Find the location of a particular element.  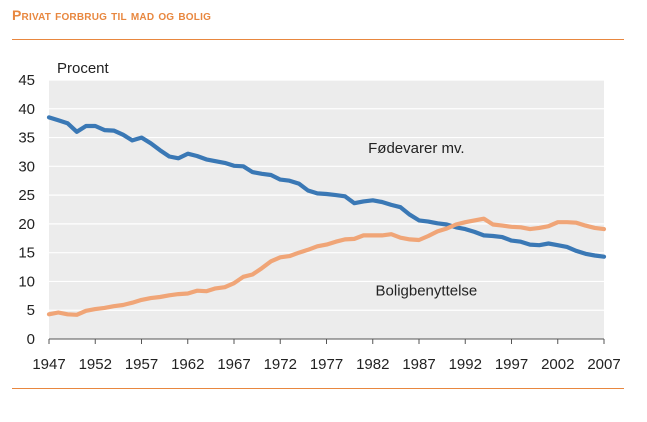

x-tick-label: 1967 is located at coordinates (233, 364).